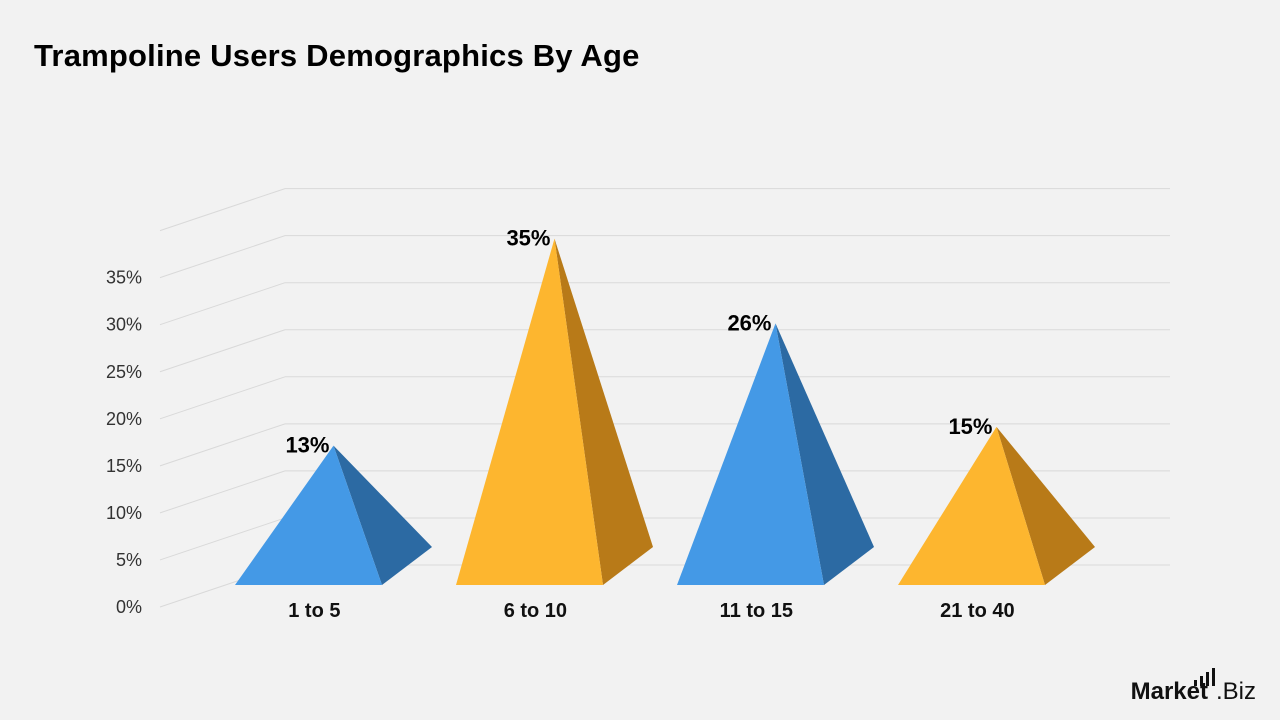  Describe the element at coordinates (307, 445) in the screenshot. I see `data-label: 13%` at that location.